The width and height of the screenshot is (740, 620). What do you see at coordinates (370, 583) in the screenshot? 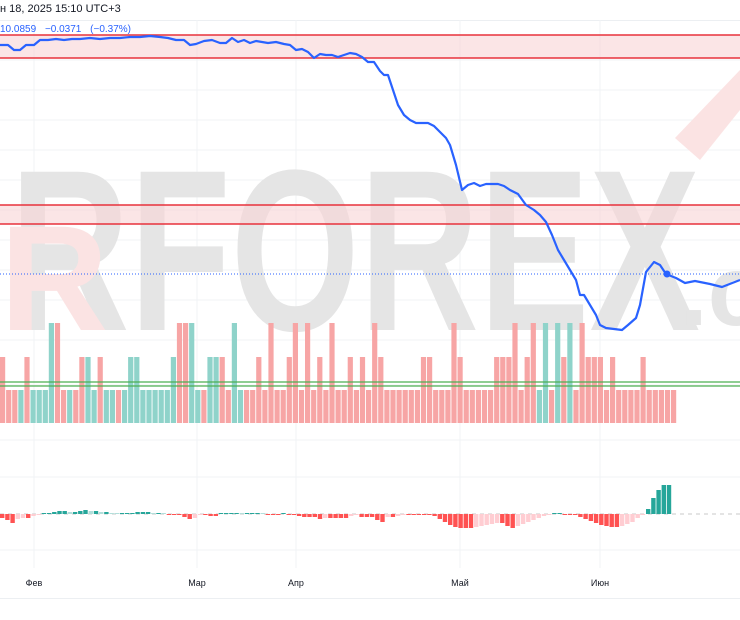
I see `time-axis: Фев Мар Апр Май Июн` at bounding box center [370, 583].